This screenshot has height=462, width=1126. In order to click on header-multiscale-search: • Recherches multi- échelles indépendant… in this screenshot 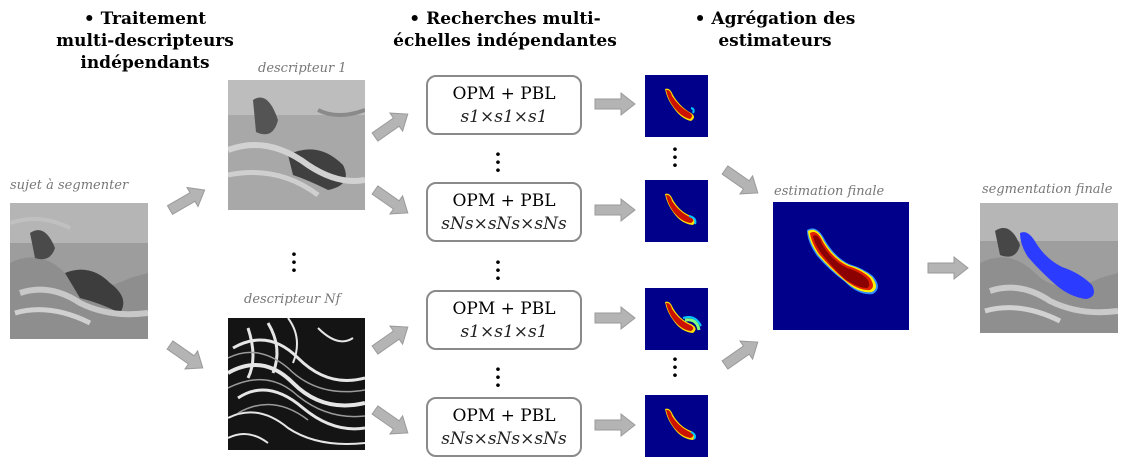, I will do `click(505, 30)`.